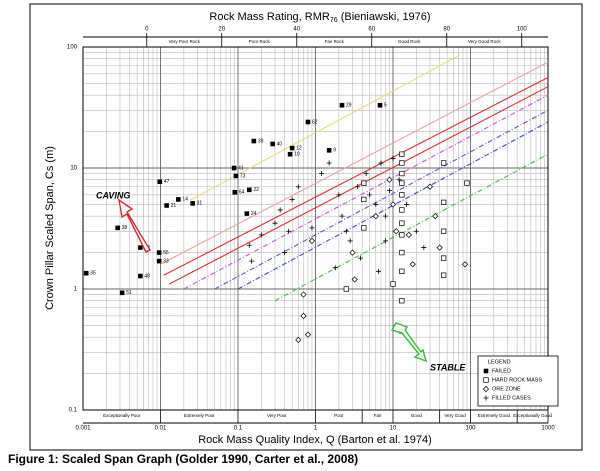 This screenshot has width=600, height=471. Describe the element at coordinates (371, 30) in the screenshot. I see `top-tick-label: 60` at that location.